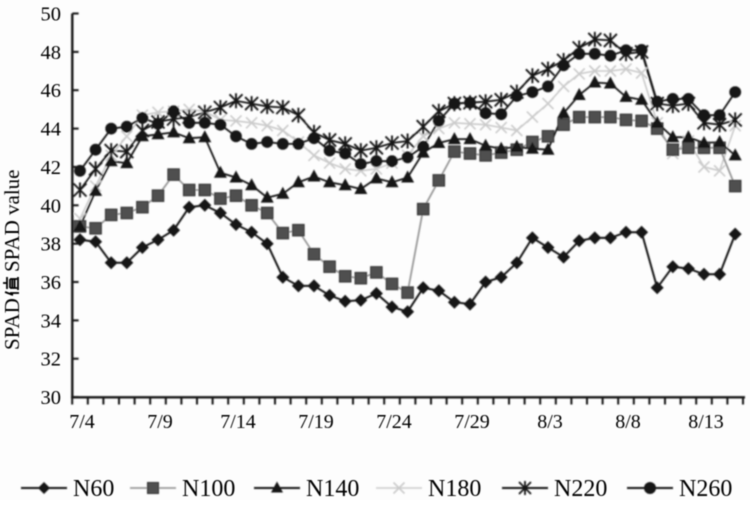  I want to click on svg-text: N100, so click(208, 488).